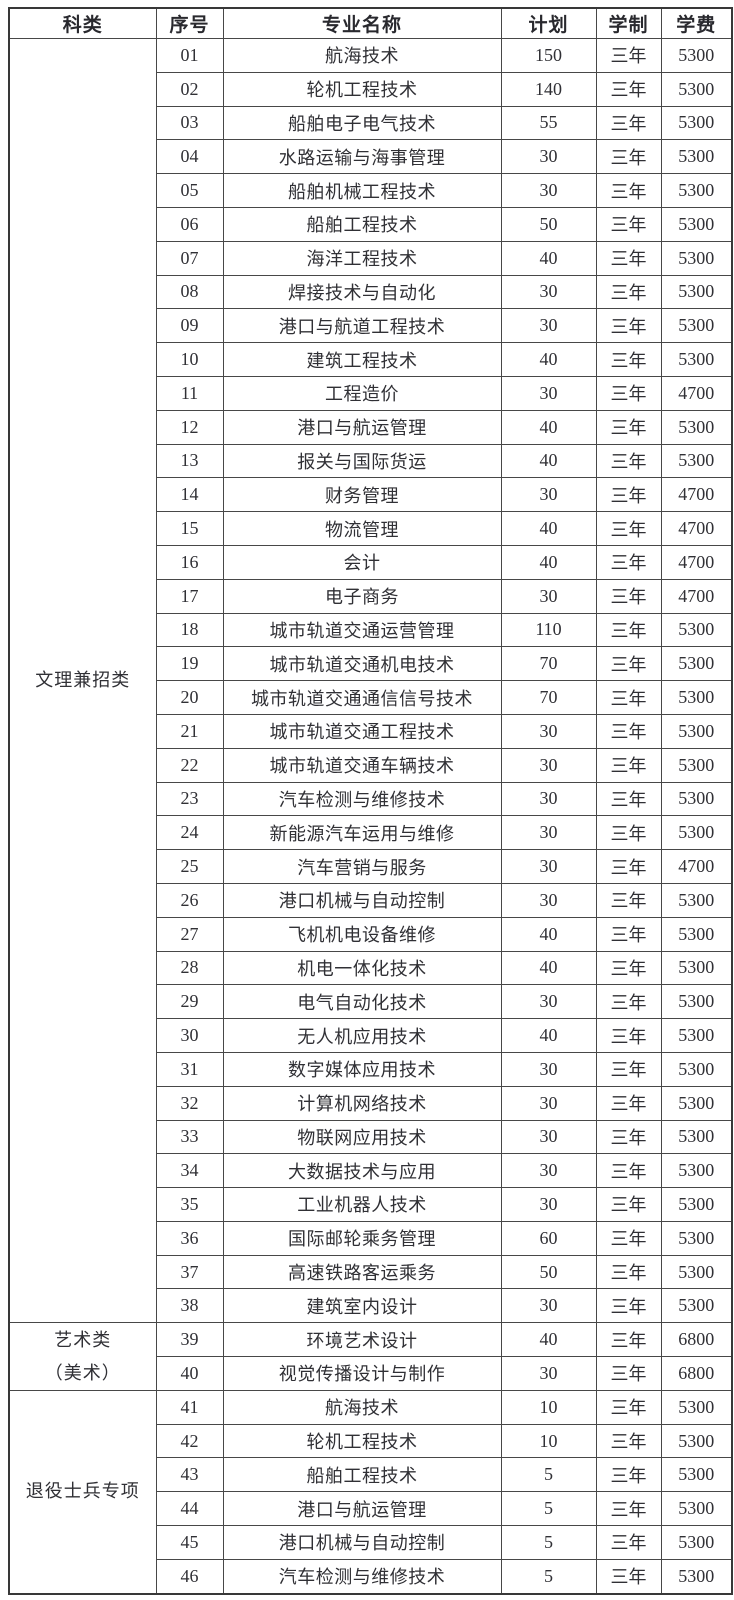 Image resolution: width=734 pixels, height=1600 pixels. I want to click on row-number: 03, so click(189, 123).